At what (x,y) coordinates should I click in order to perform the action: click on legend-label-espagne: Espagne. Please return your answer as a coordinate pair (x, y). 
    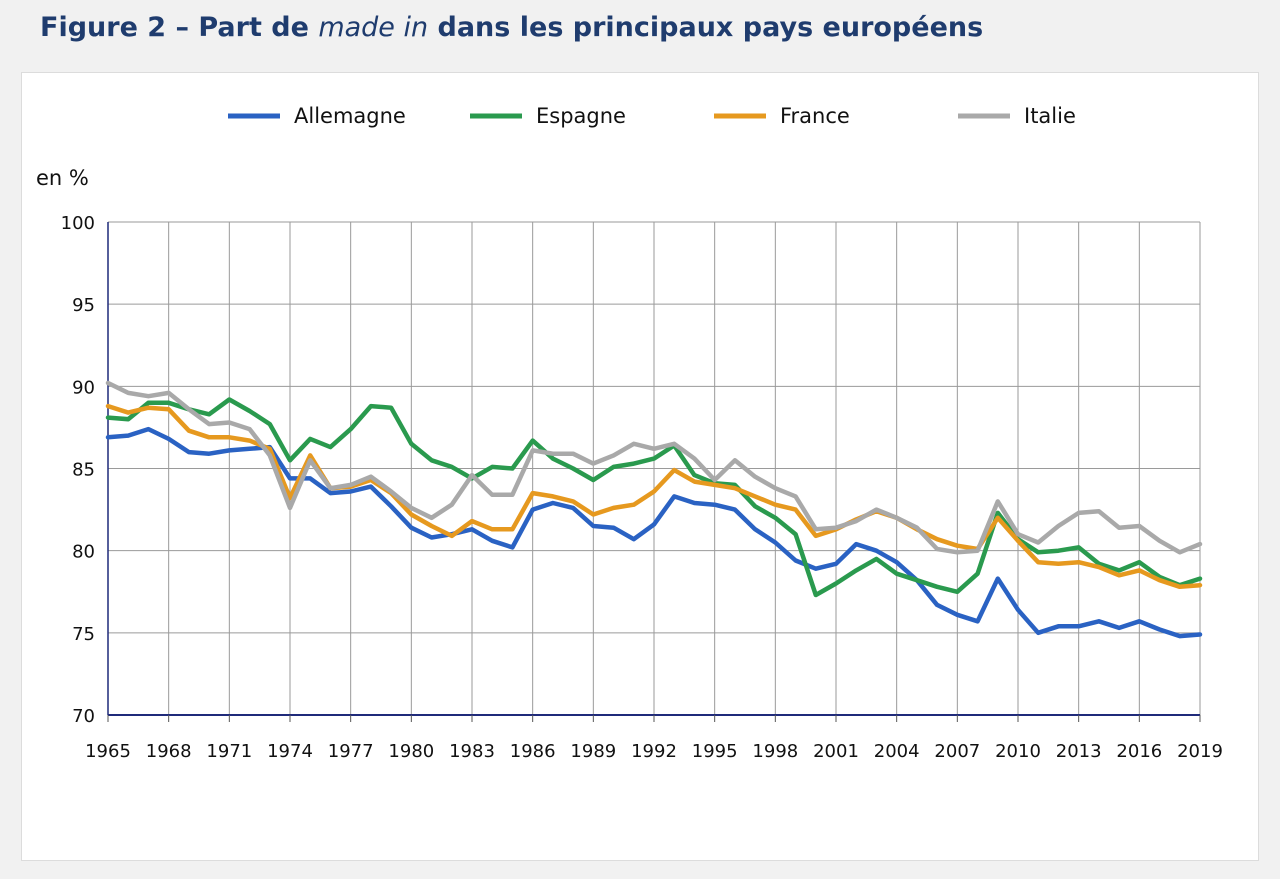
    Looking at the image, I should click on (581, 116).